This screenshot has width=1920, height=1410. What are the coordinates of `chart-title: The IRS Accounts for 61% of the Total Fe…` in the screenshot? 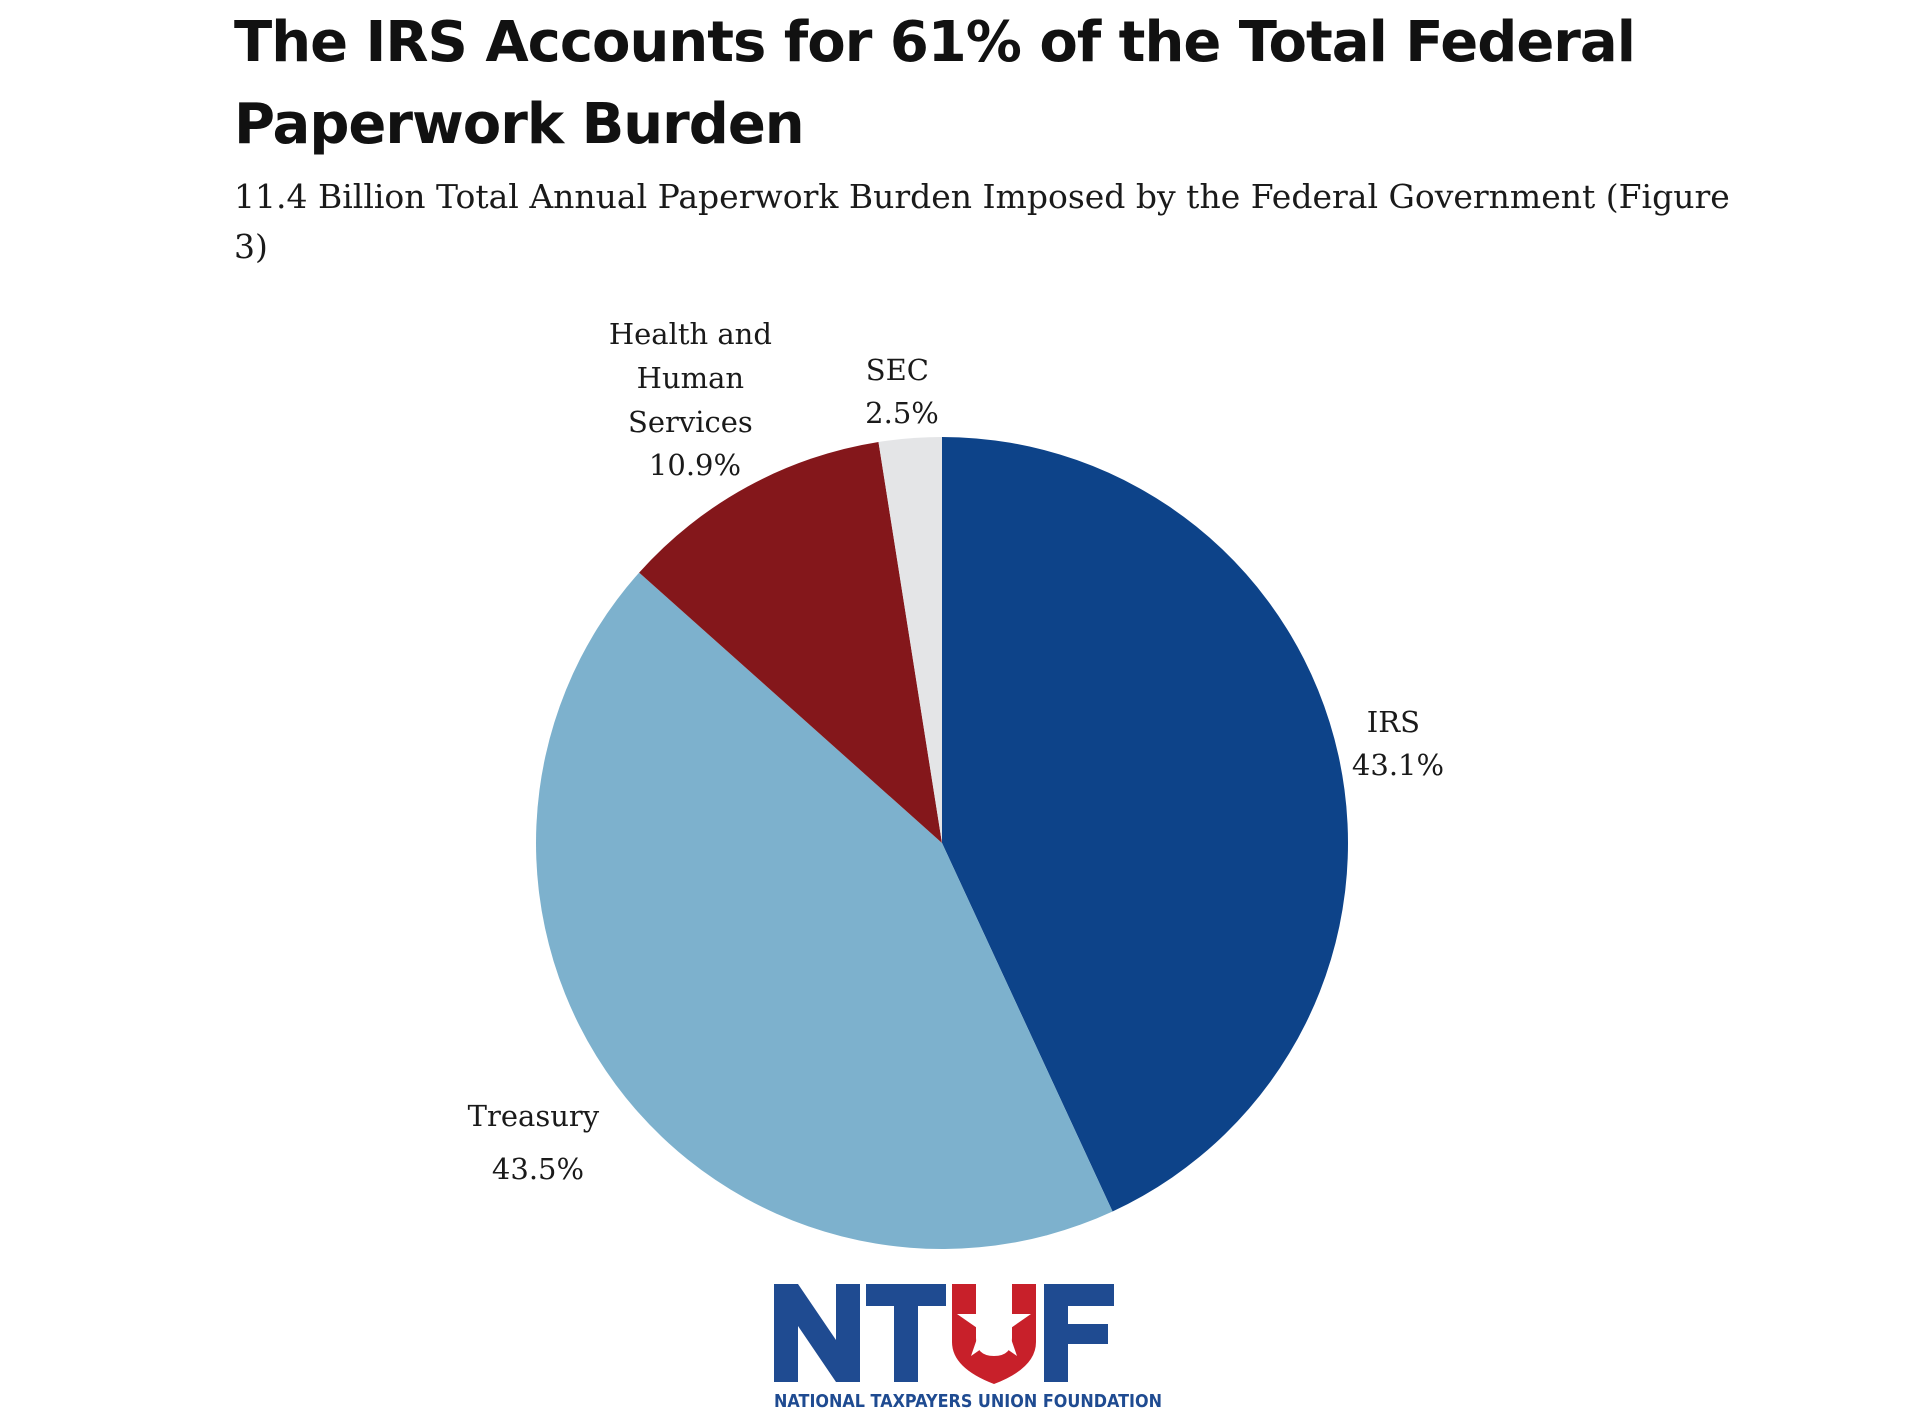 It's located at (935, 83).